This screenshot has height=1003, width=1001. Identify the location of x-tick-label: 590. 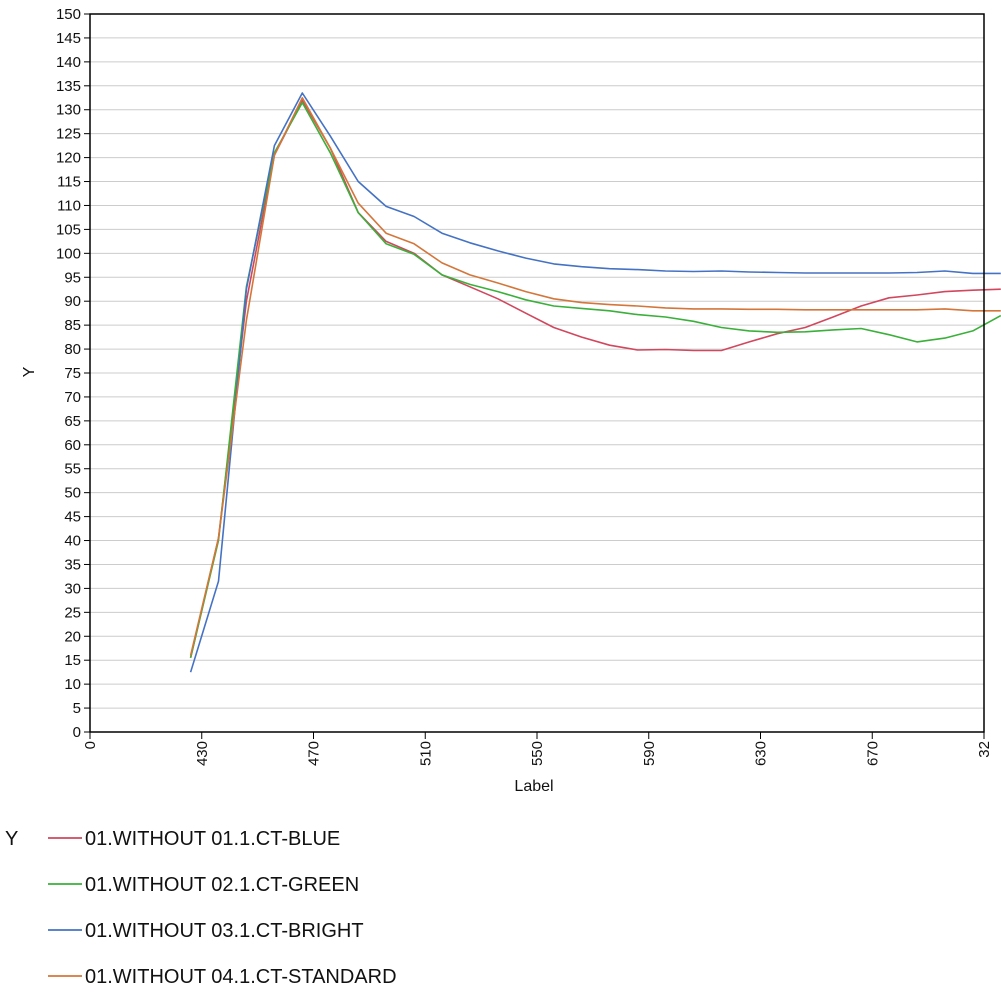
(649, 753).